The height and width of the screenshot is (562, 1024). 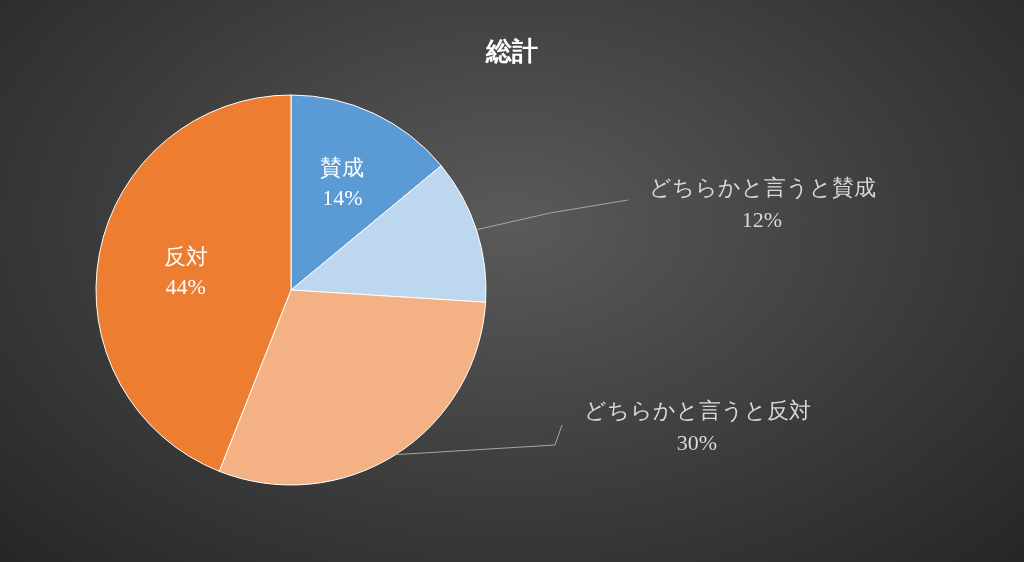 What do you see at coordinates (697, 442) in the screenshot?
I see `data-label: 30%` at bounding box center [697, 442].